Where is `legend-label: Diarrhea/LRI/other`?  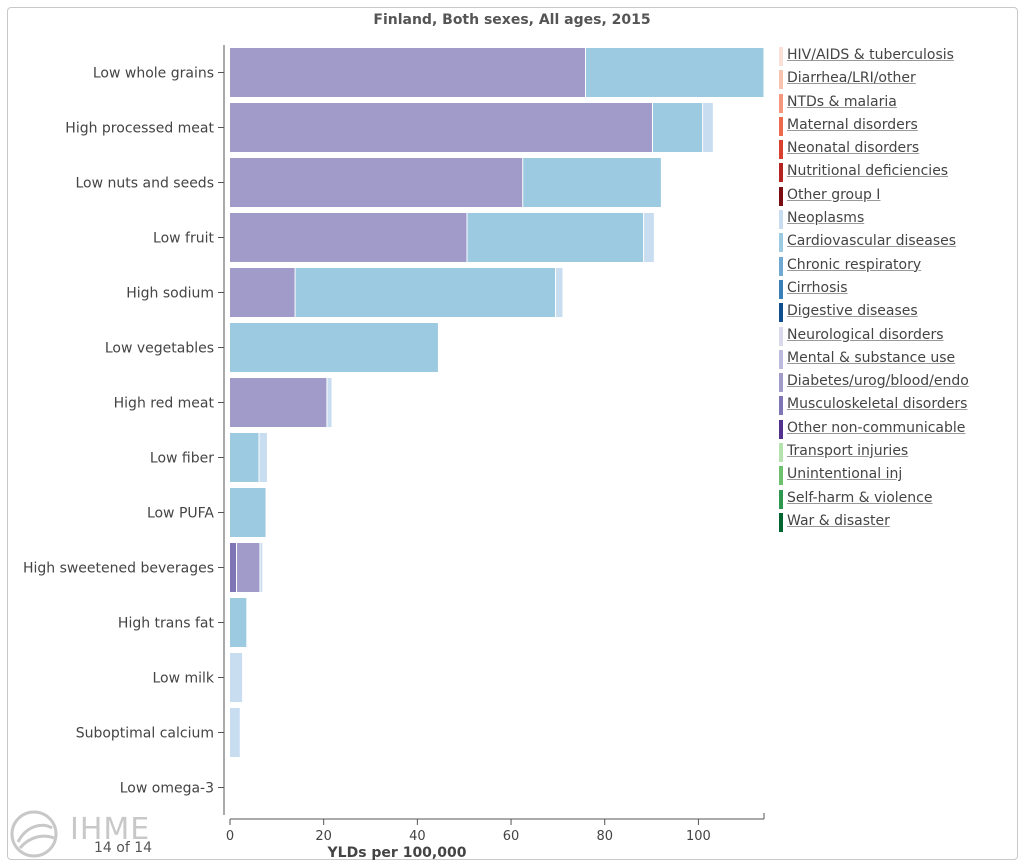
legend-label: Diarrhea/LRI/other is located at coordinates (851, 78).